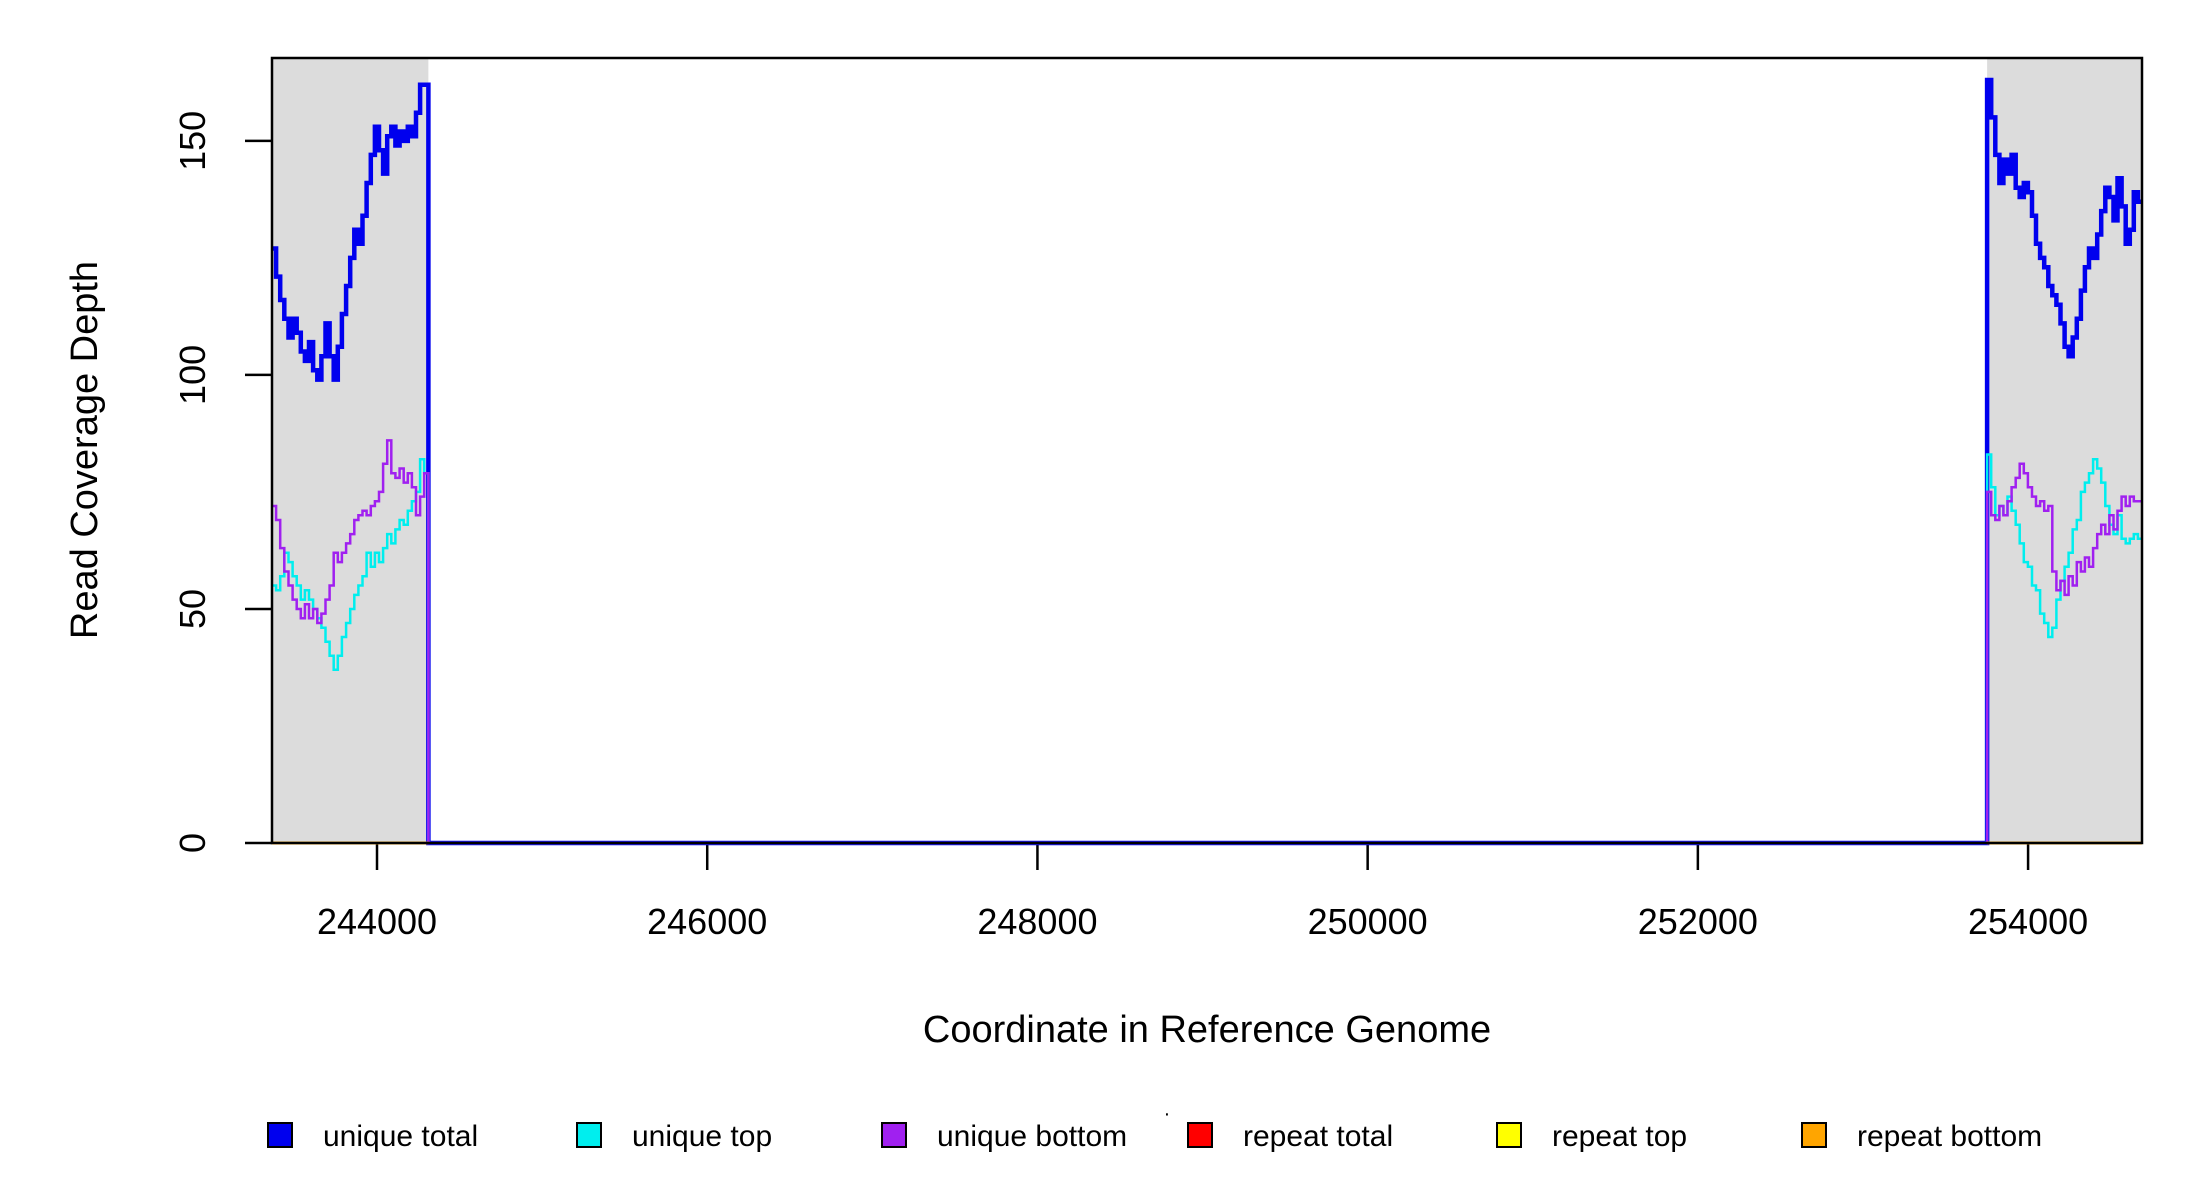 The image size is (2200, 1200). Describe the element at coordinates (894, 1135) in the screenshot. I see `legend-swatch-unique-bottom` at that location.